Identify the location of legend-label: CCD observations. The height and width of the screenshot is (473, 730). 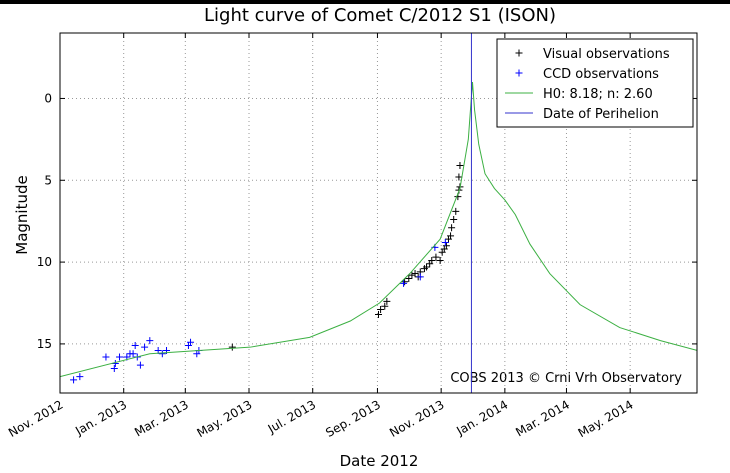
(601, 74).